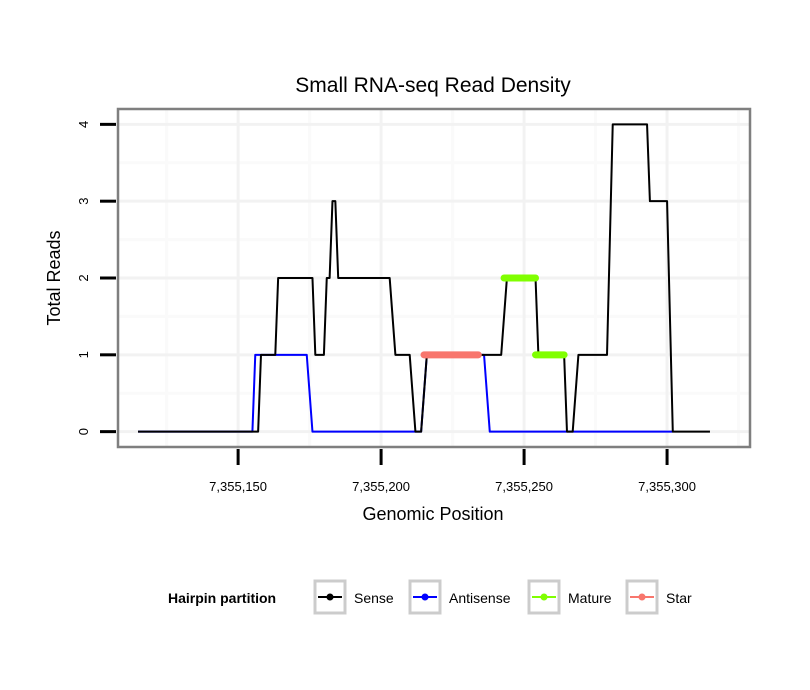 The image size is (810, 690). Describe the element at coordinates (83, 277) in the screenshot. I see `y-tick-label: 2` at that location.